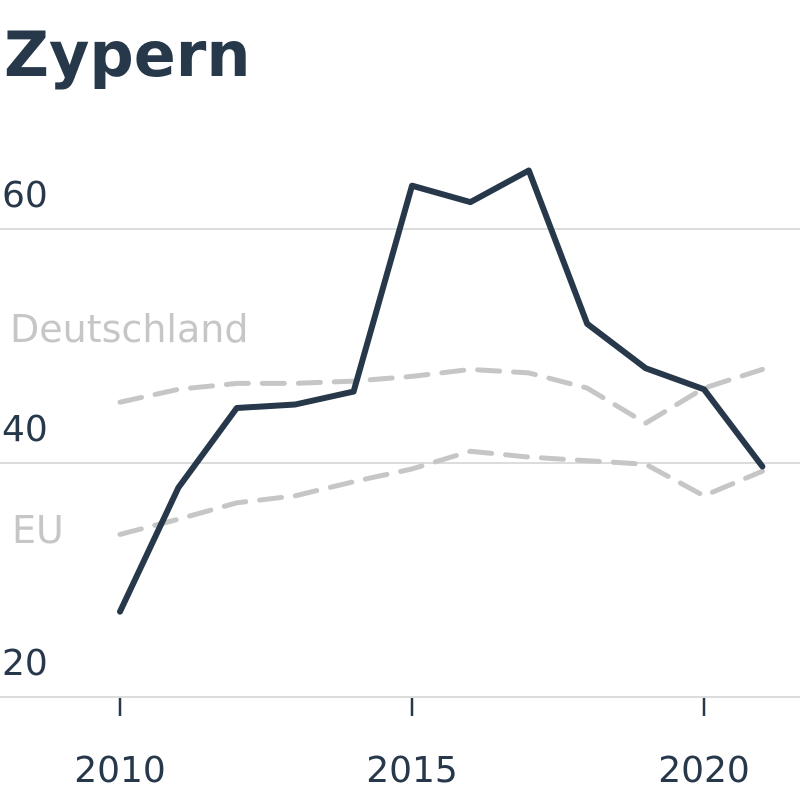 The width and height of the screenshot is (800, 800). What do you see at coordinates (441, 396) in the screenshot?
I see `series-line-deutschland` at bounding box center [441, 396].